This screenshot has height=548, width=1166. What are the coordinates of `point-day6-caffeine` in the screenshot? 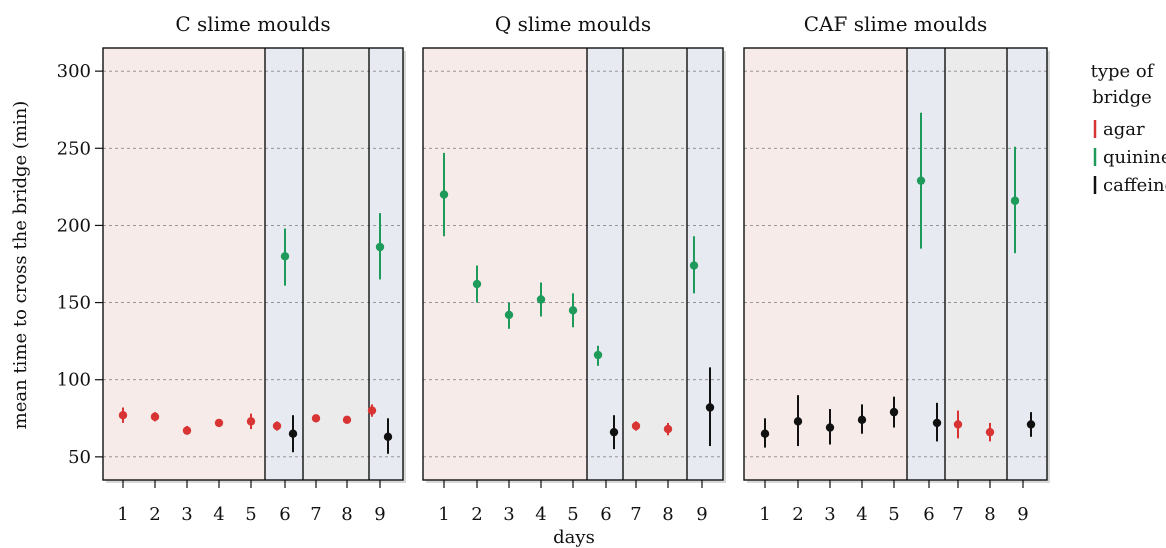 It's located at (293, 434).